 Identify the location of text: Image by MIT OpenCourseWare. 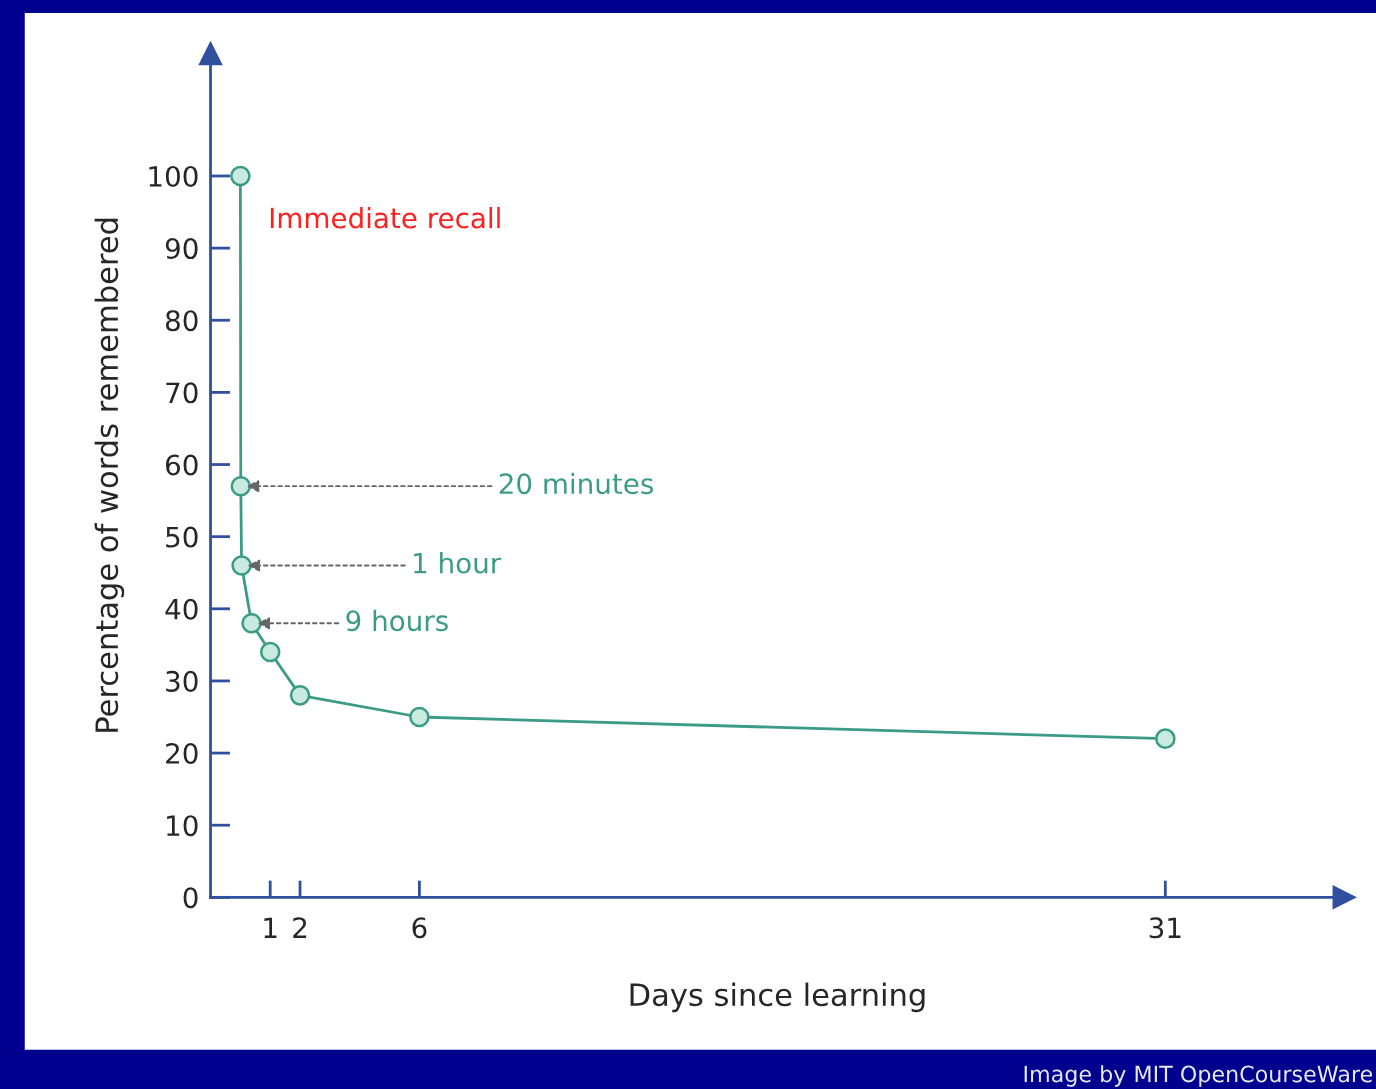
(1198, 1076).